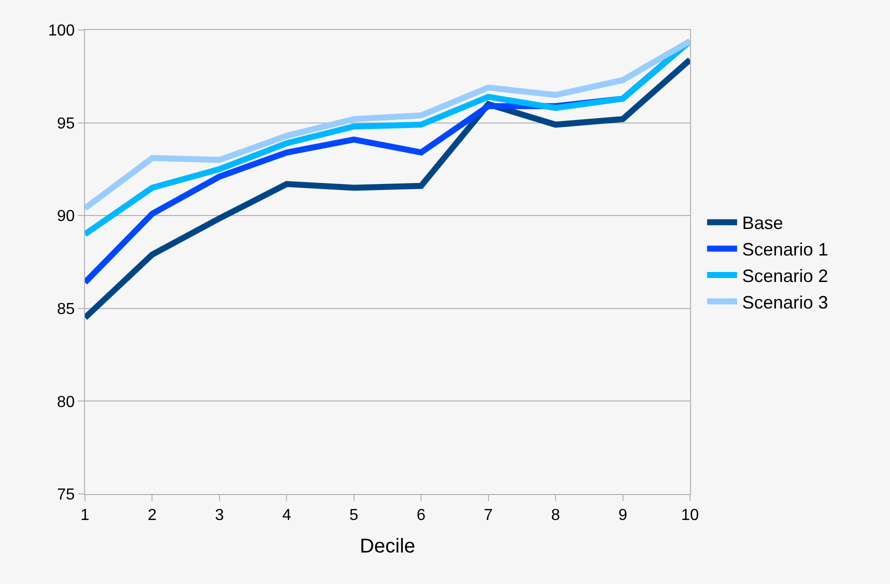  I want to click on x-tick-label: 2, so click(152, 515).